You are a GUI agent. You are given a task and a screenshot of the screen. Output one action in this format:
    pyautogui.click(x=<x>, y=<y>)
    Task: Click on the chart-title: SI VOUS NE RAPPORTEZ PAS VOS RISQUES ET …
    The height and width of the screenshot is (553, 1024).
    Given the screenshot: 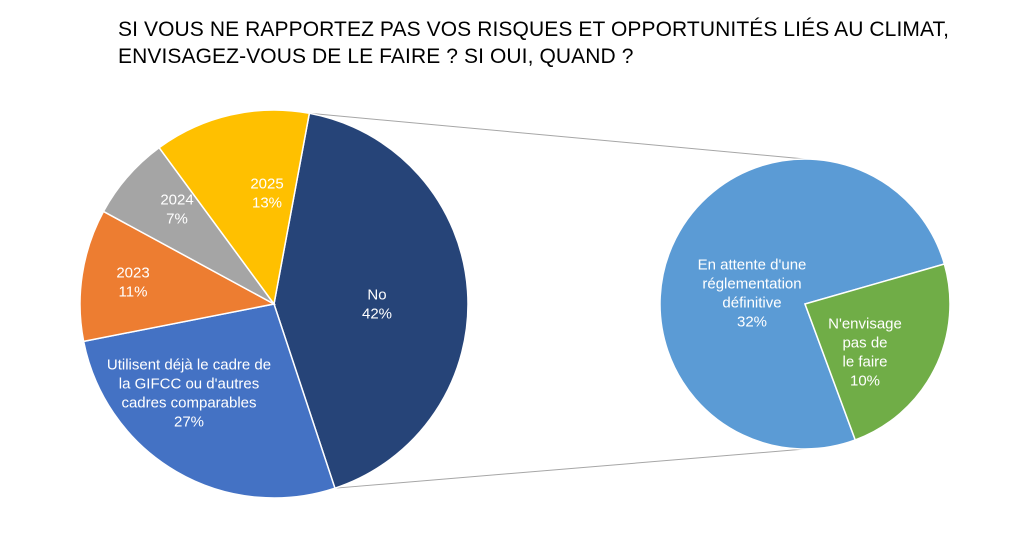 What is the action you would take?
    pyautogui.click(x=534, y=43)
    